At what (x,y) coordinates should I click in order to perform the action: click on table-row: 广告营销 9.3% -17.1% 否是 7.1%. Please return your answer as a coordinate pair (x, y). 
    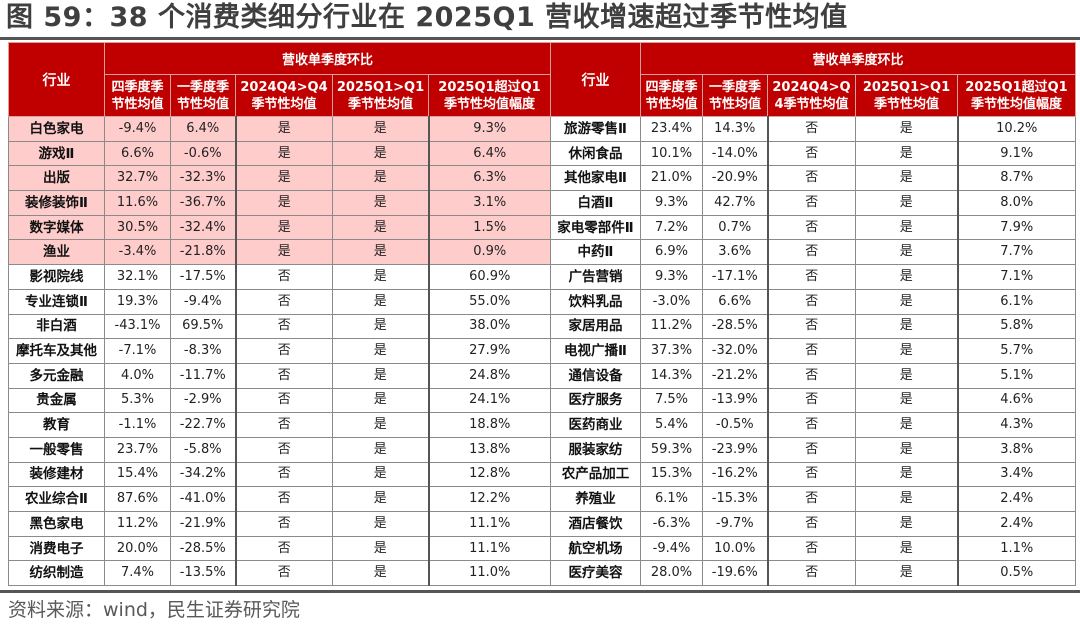
    Looking at the image, I should click on (813, 277).